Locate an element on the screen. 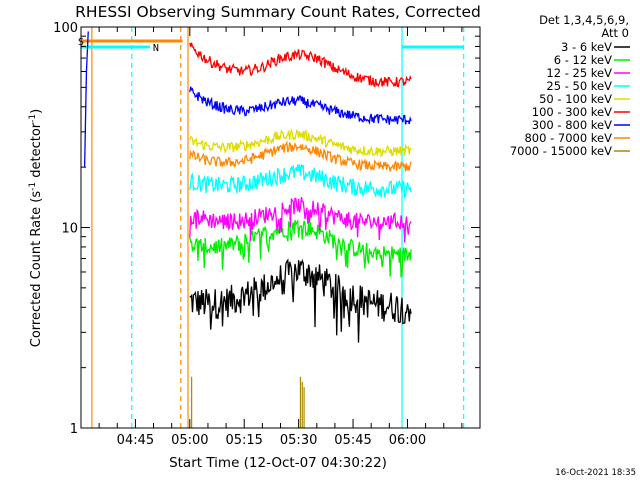 Image resolution: width=640 pixels, height=480 pixels. y-axis-label-main: Corrected Count Rate (s is located at coordinates (36, 269).